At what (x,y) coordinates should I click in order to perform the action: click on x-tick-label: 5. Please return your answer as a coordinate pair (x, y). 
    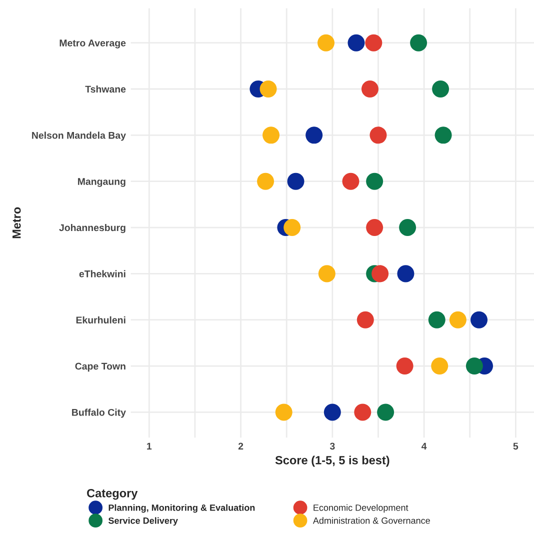
    Looking at the image, I should click on (515, 446).